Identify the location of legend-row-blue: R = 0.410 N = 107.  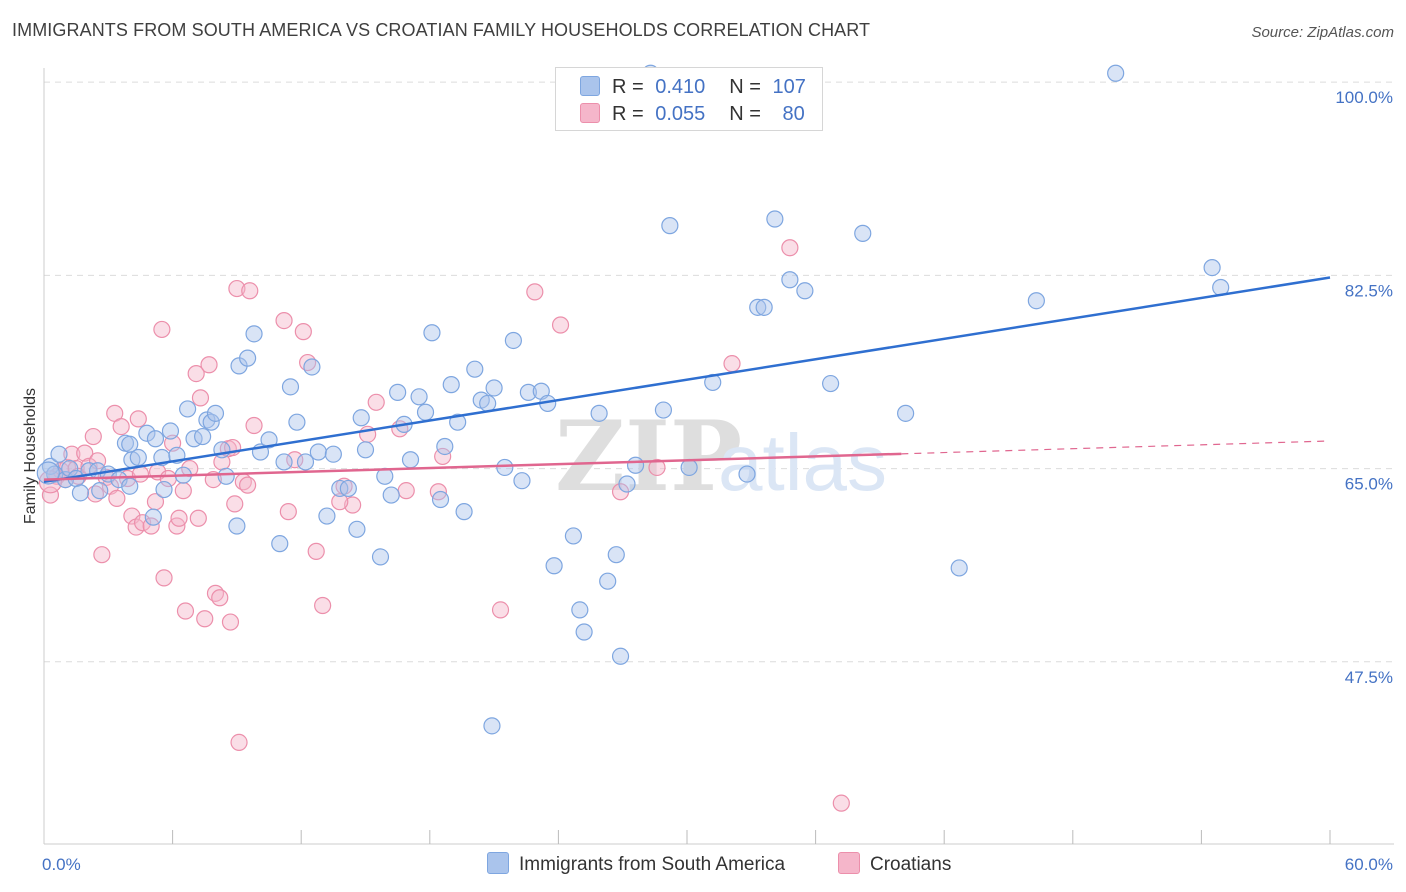
(693, 88).